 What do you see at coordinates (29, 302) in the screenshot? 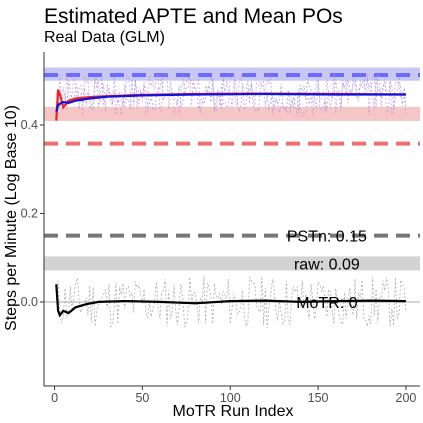
I see `y-tick-label-0: 0.0` at bounding box center [29, 302].